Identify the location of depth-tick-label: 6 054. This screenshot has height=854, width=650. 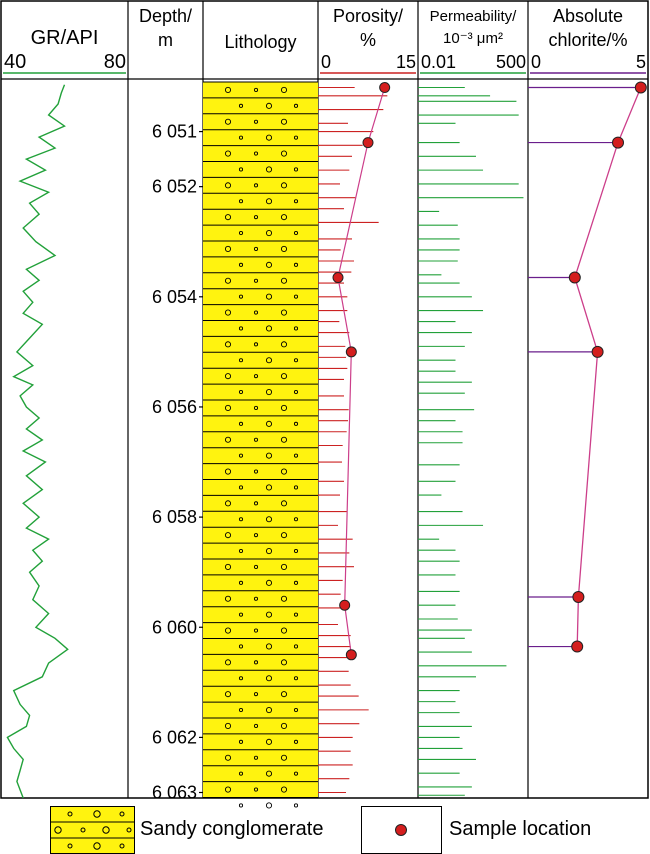
(174, 297).